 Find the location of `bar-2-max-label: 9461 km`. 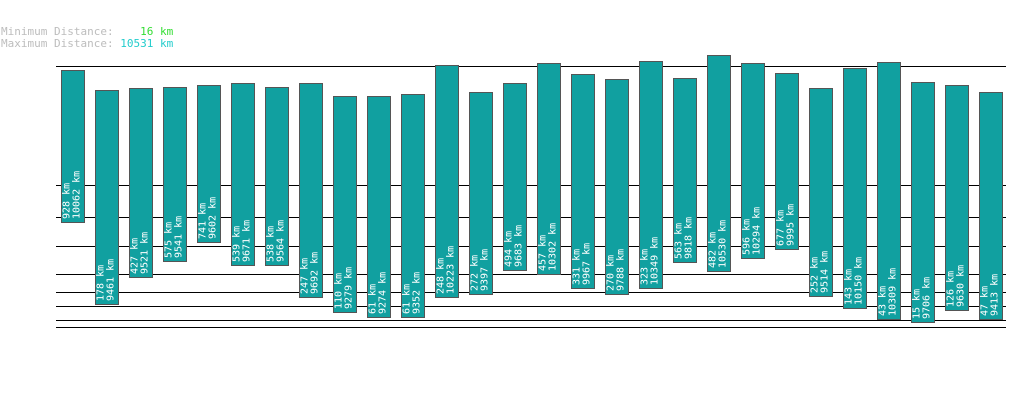

bar-2-max-label: 9461 km is located at coordinates (111, 280).